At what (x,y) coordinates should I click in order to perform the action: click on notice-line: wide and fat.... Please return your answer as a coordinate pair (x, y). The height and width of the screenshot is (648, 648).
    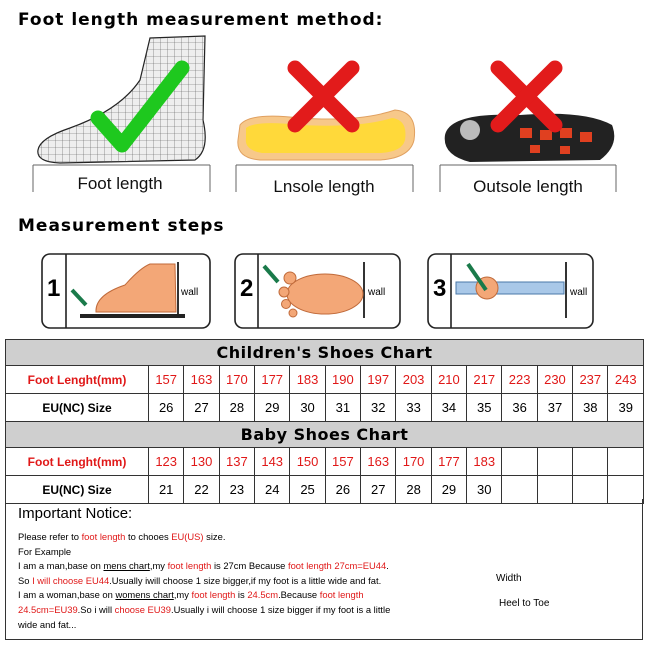
    Looking at the image, I should click on (238, 625).